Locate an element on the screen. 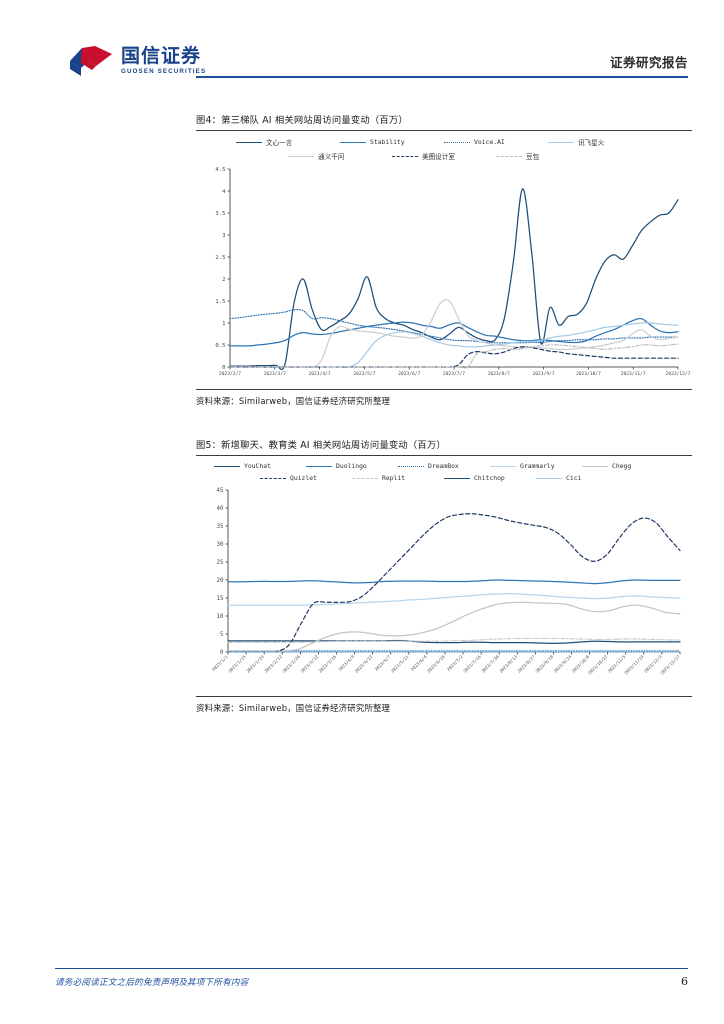 This screenshot has width=724, height=1024. svg-text: 2023/4/23 is located at coordinates (364, 664).